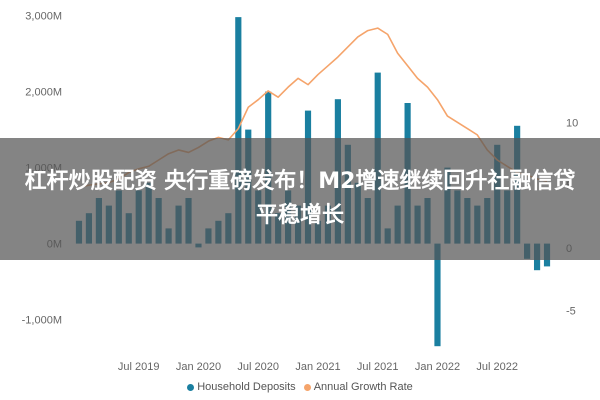 The width and height of the screenshot is (600, 400). What do you see at coordinates (139, 367) in the screenshot?
I see `x-tick-label: Jul 2019` at bounding box center [139, 367].